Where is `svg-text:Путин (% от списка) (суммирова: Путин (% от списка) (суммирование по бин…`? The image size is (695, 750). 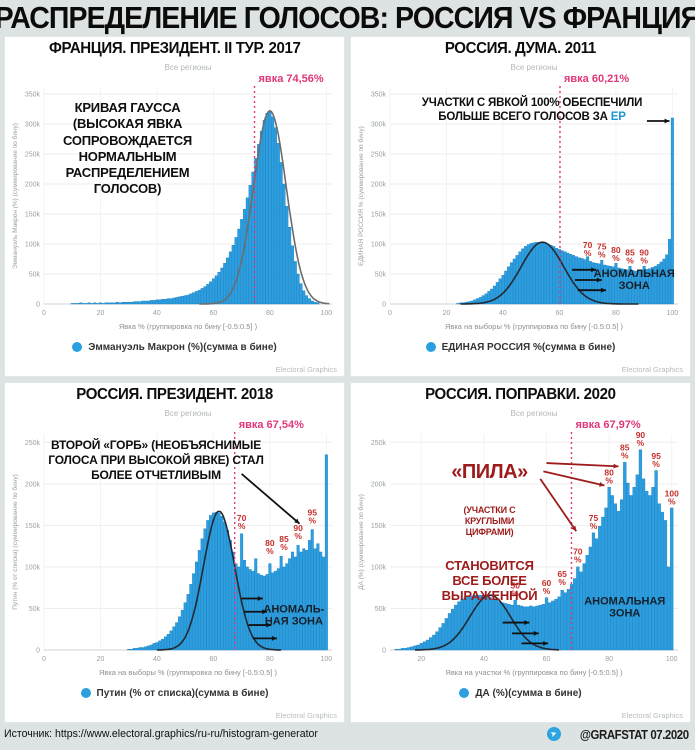
svg-text:Путин (% от списка) (суммирова: Путин (% от списка) (суммирование по бин… is located at coordinates (15, 541).